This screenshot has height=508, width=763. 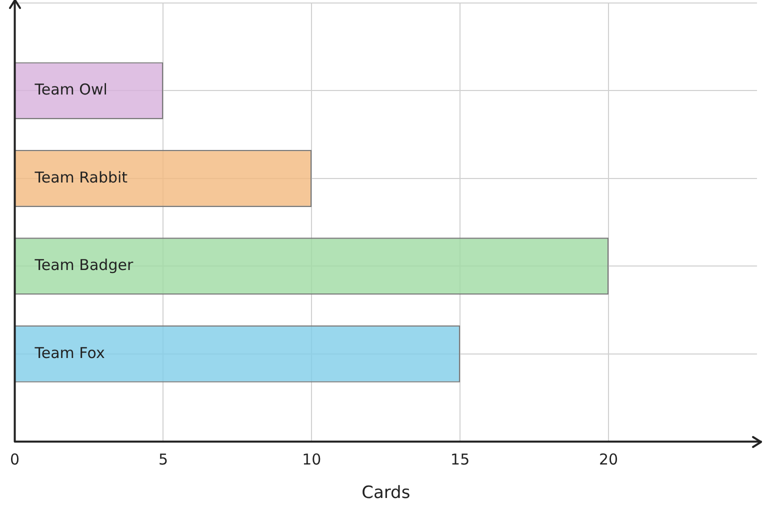 What do you see at coordinates (84, 265) in the screenshot?
I see `y-tick-label: Team Badger` at bounding box center [84, 265].